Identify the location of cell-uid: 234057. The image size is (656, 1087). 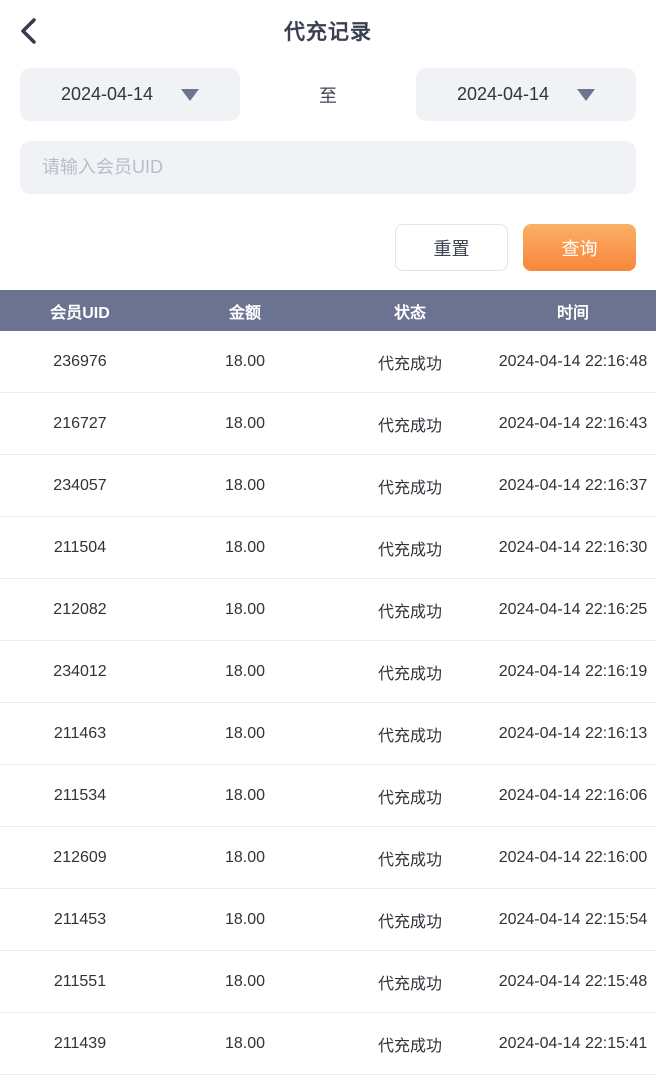
(80, 485).